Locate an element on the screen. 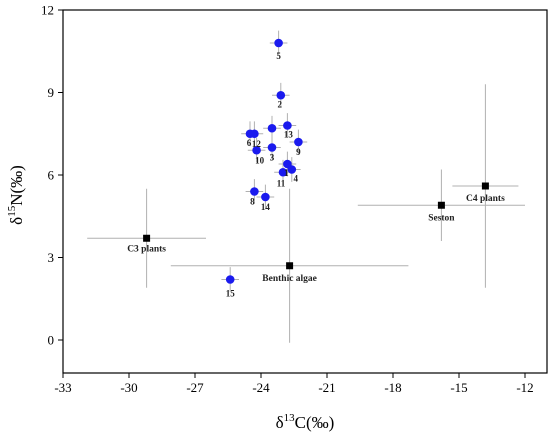  fish-label: 11 is located at coordinates (281, 183).